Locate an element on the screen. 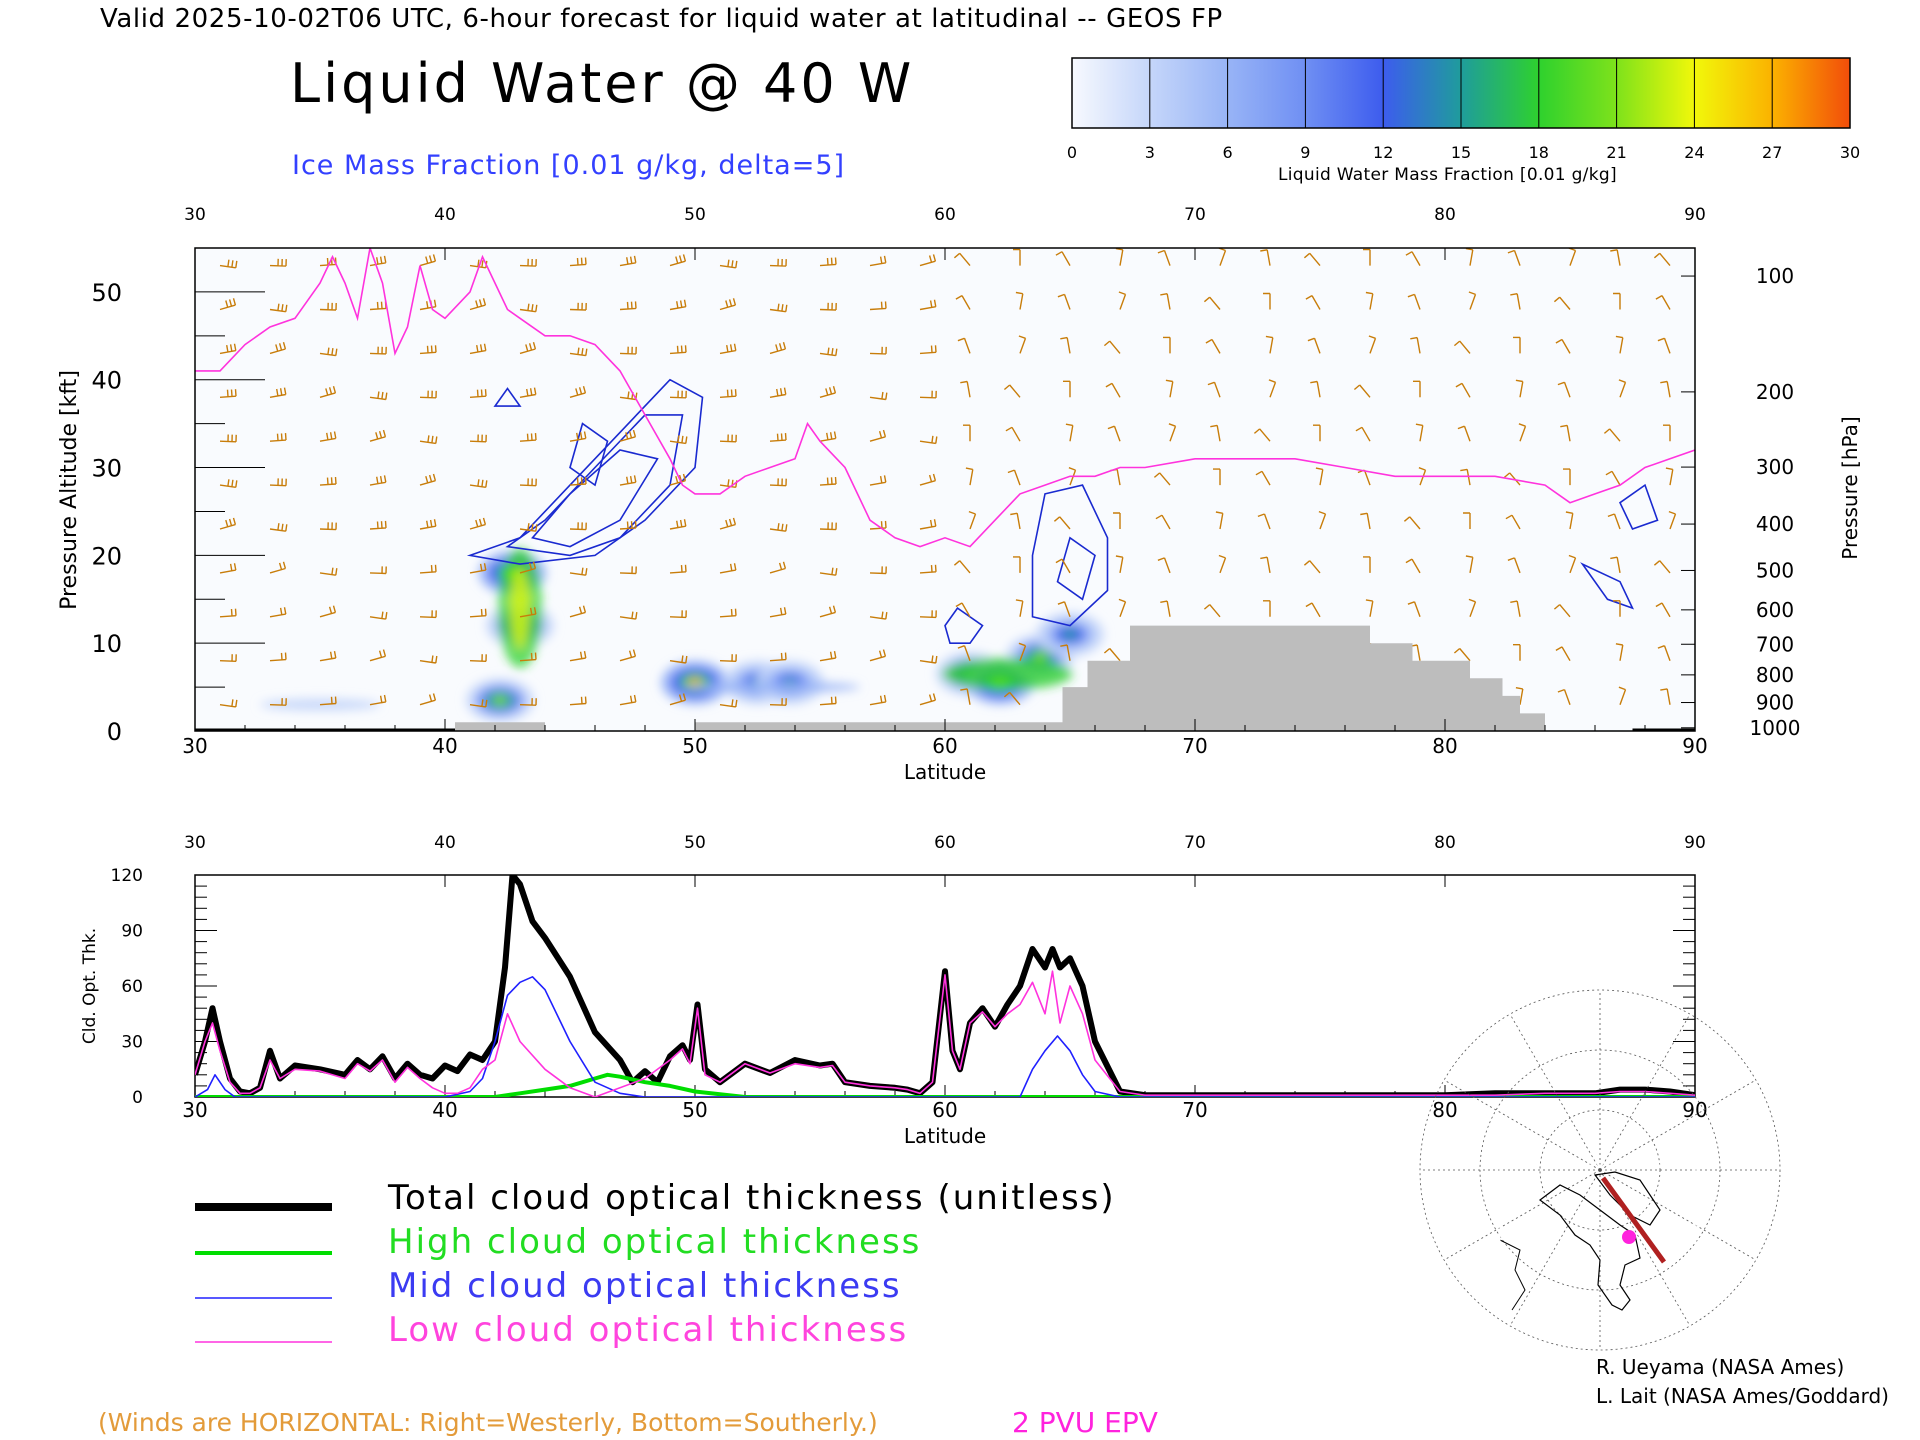  colorbar-tick-label: 21 is located at coordinates (1616, 152).